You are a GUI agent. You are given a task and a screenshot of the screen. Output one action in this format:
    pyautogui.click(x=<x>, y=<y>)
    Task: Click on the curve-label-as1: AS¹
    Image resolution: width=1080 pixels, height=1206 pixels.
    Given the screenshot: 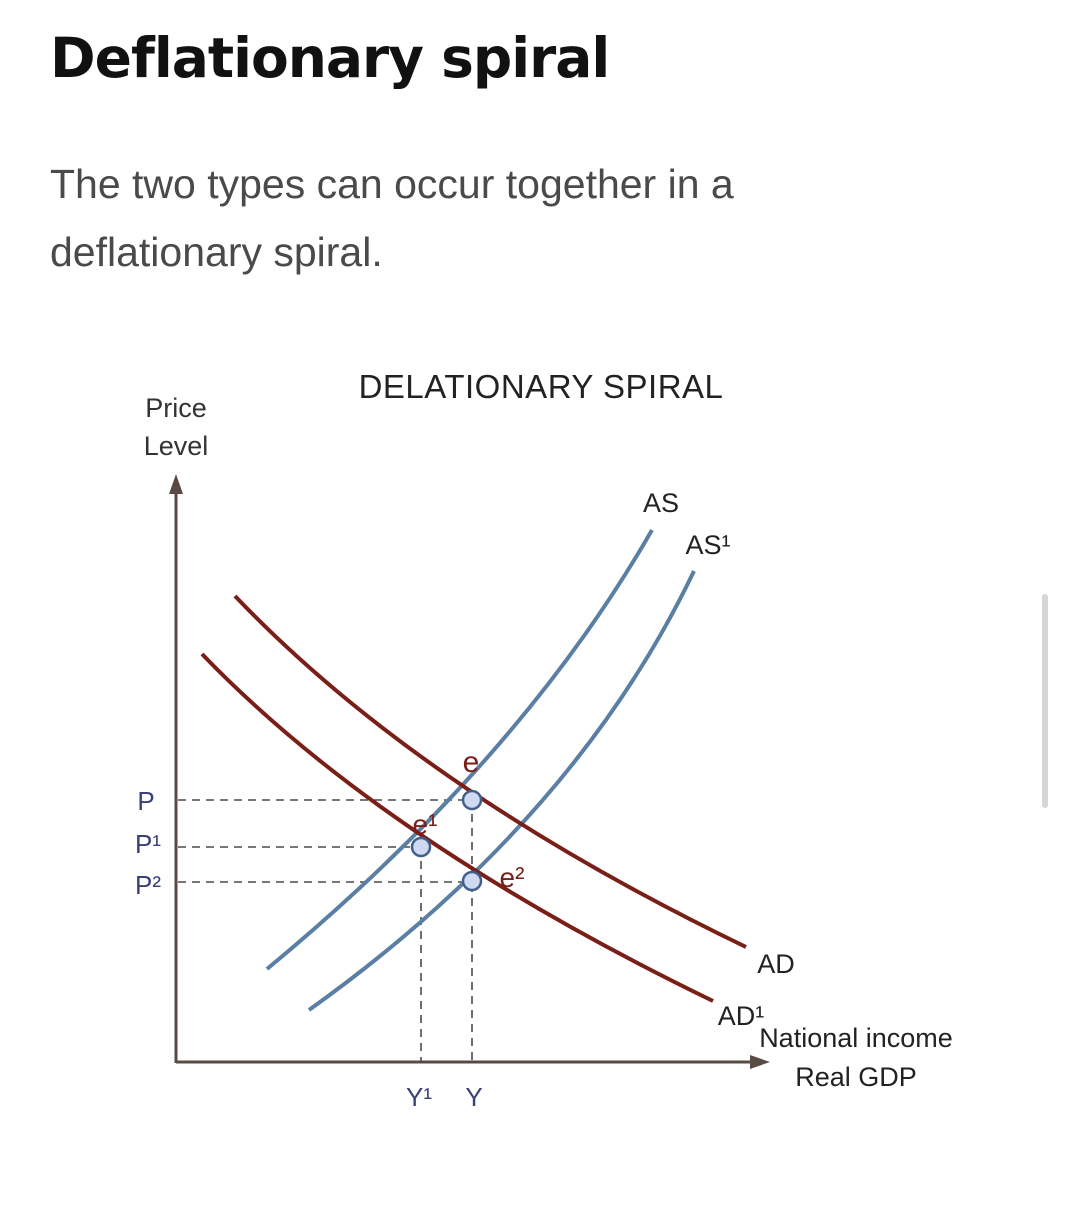 What is the action you would take?
    pyautogui.click(x=707, y=545)
    